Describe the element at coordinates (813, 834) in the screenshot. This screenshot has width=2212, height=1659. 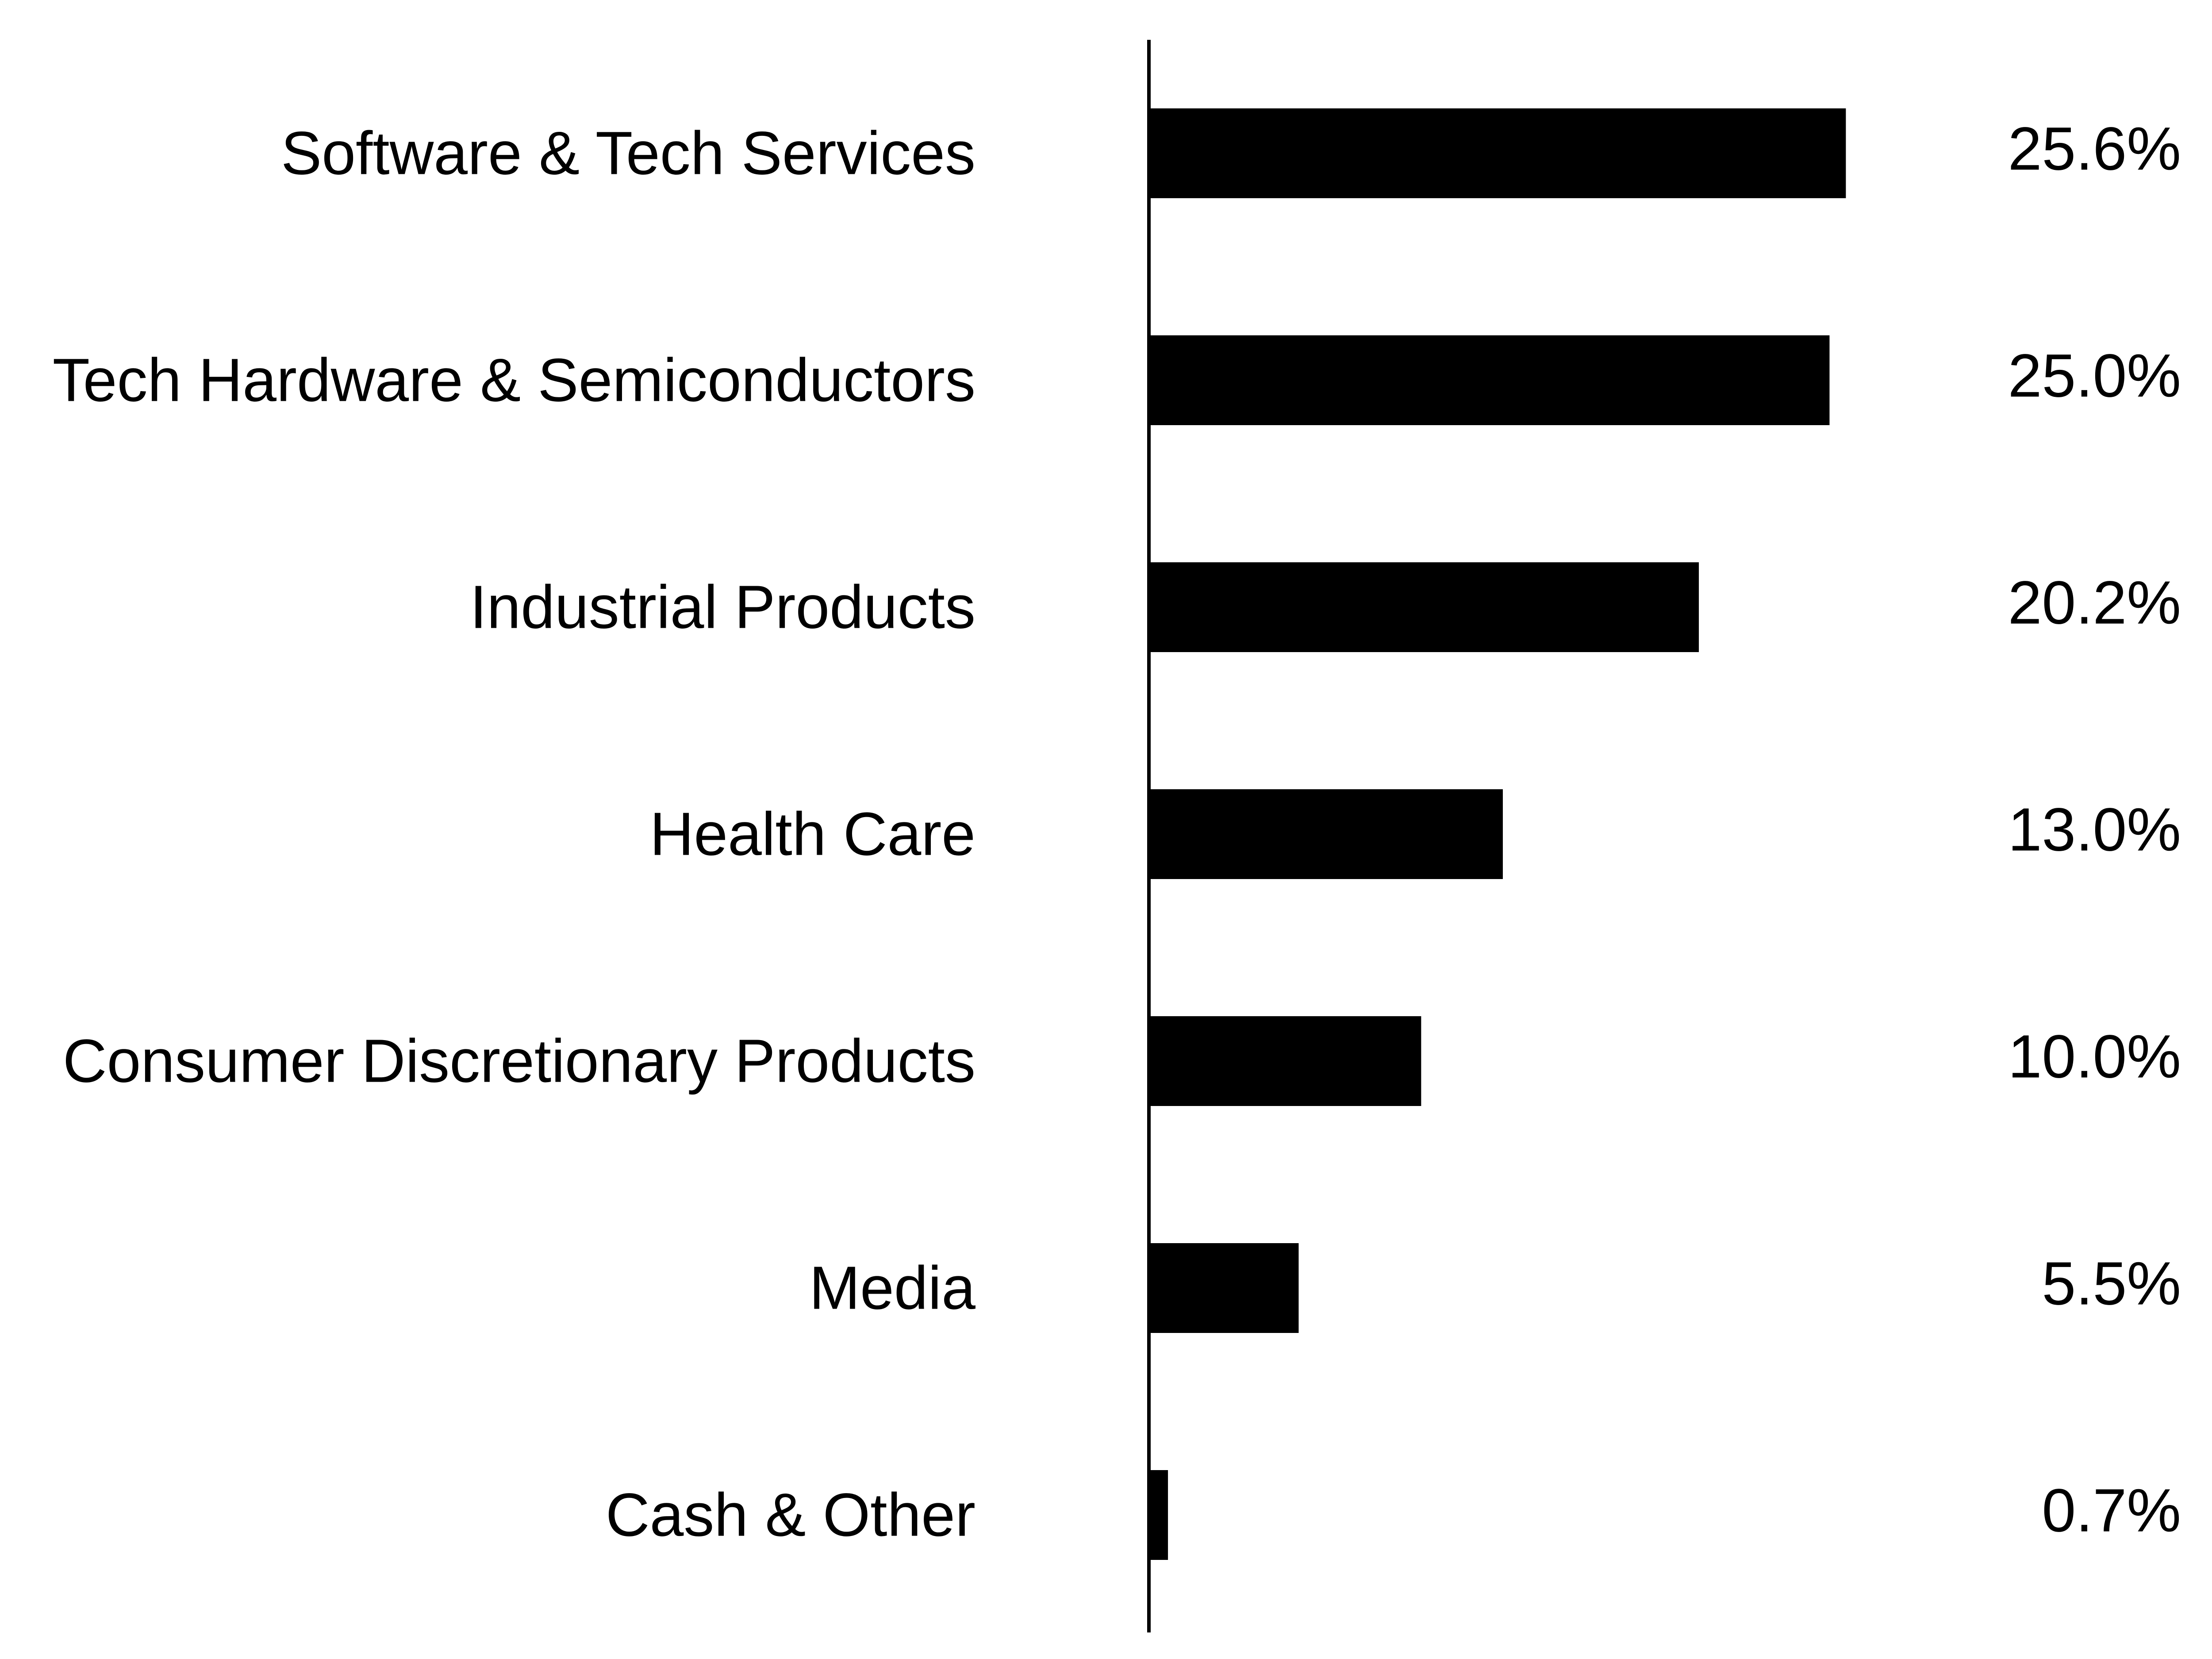
I see `category-label: Health Care` at that location.